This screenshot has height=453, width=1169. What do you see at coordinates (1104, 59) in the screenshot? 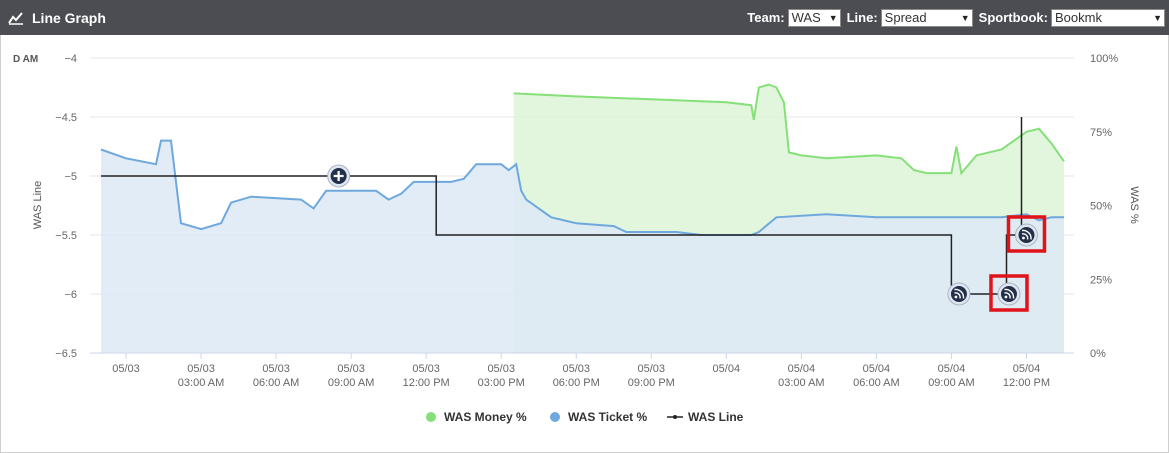
I see `right-tick-label: 100%` at bounding box center [1104, 59].